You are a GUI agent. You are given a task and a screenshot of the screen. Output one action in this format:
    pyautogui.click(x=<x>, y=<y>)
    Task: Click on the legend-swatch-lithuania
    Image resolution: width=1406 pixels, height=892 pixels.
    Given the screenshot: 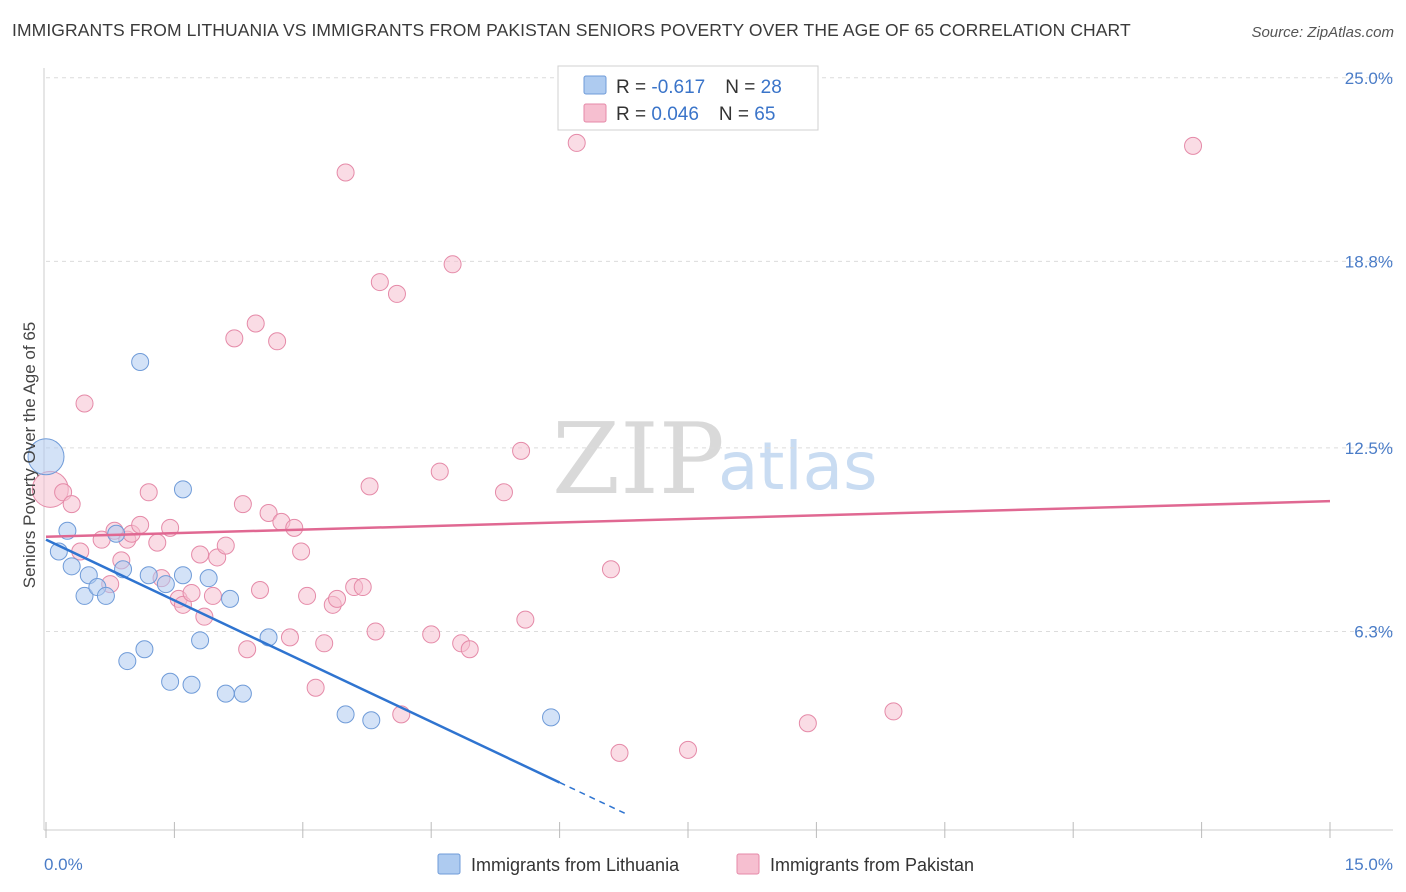 What is the action you would take?
    pyautogui.click(x=595, y=85)
    